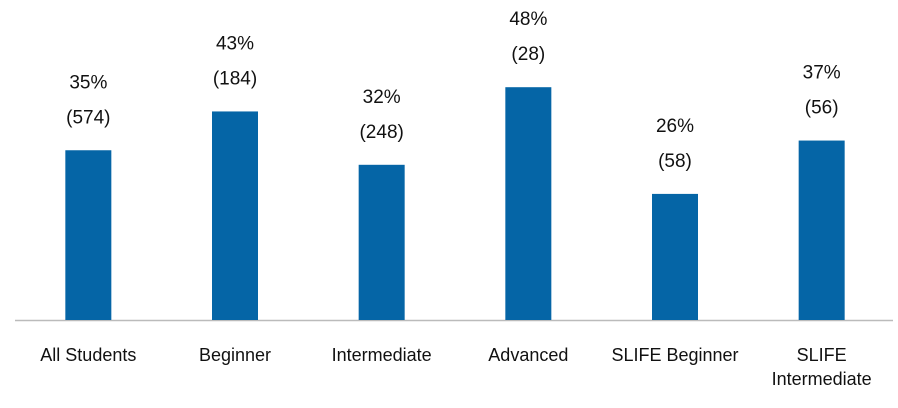 This screenshot has width=898, height=408. Describe the element at coordinates (382, 97) in the screenshot. I see `value-label: 32%` at that location.